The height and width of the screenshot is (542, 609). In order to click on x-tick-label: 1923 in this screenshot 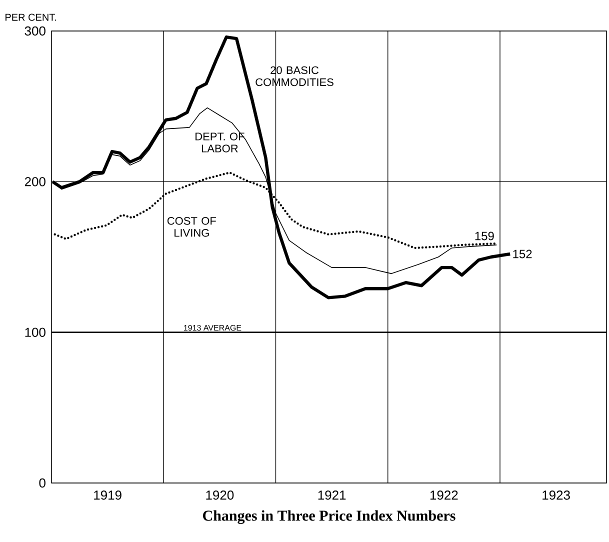, I will do `click(556, 495)`.